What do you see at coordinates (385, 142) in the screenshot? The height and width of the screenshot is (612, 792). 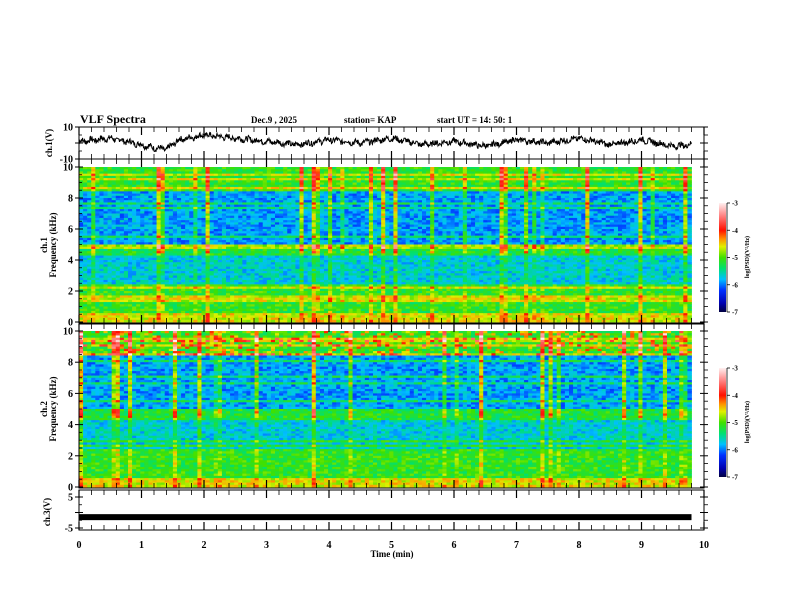 I see `ch1-waveform-line` at bounding box center [385, 142].